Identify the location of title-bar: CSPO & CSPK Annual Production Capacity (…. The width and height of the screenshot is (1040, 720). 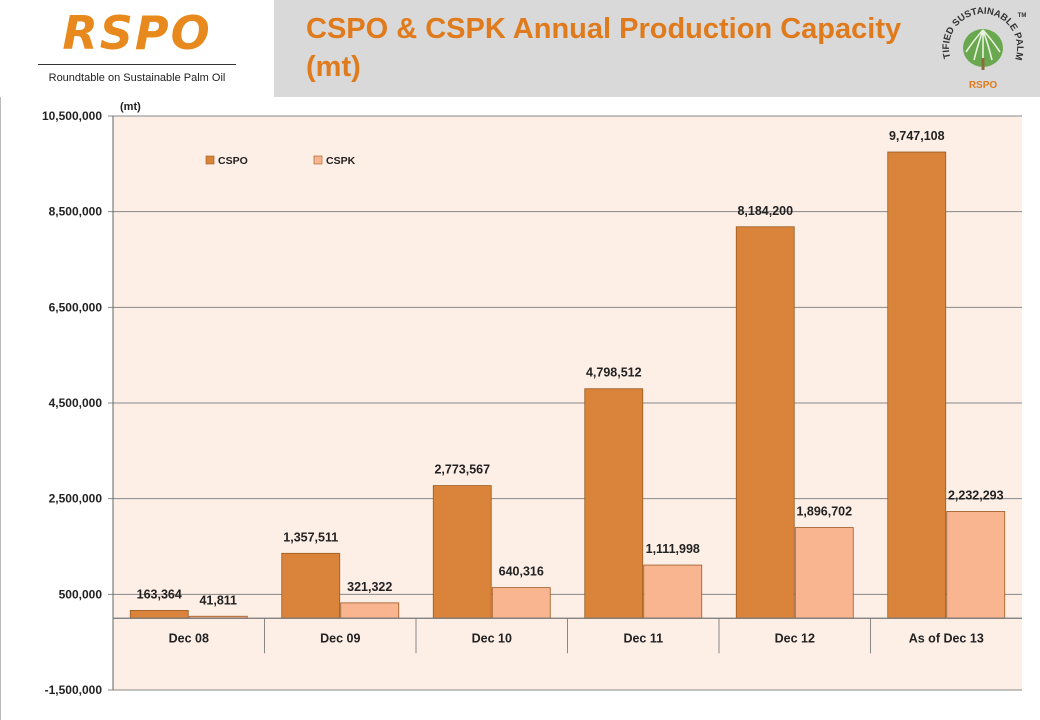
(657, 48).